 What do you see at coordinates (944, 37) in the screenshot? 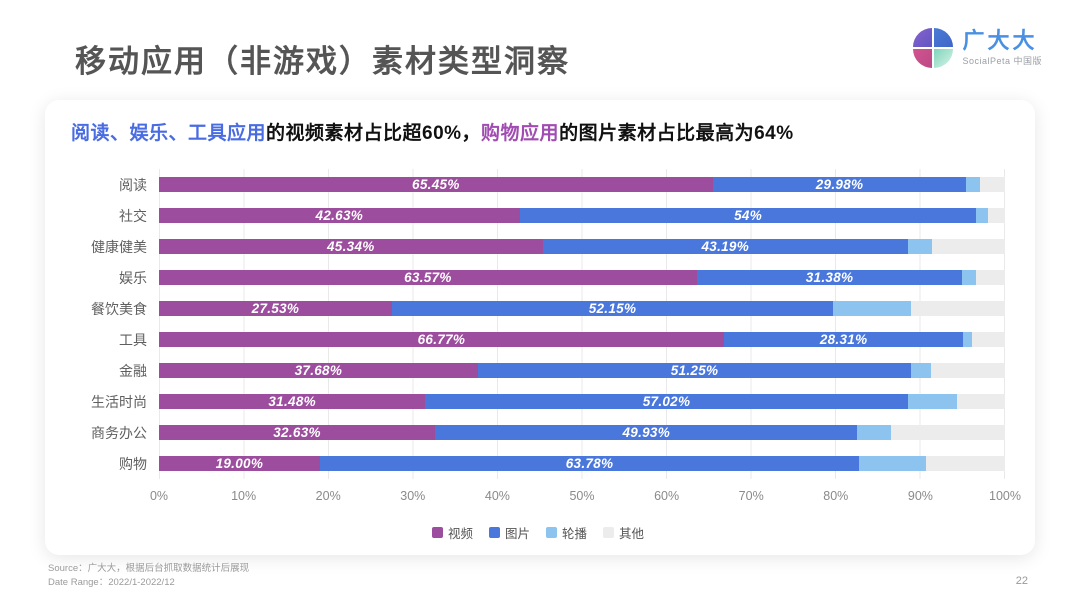
I see `logo-quadrant-blue` at bounding box center [944, 37].